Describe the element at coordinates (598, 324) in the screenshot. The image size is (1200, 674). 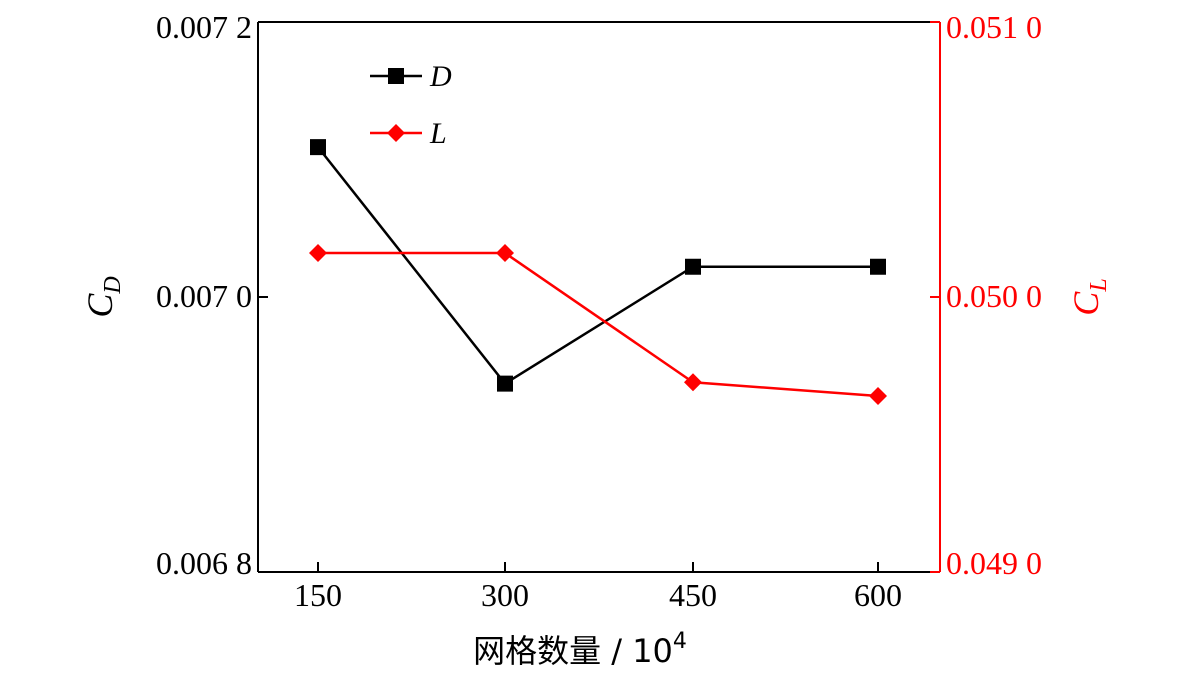
I see `series-line-L` at that location.